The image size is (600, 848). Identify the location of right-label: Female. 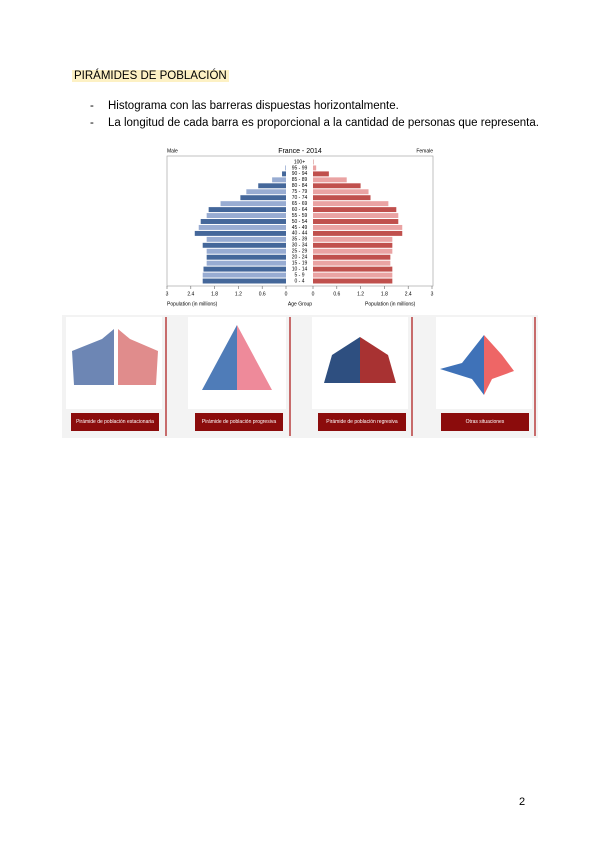
(424, 151).